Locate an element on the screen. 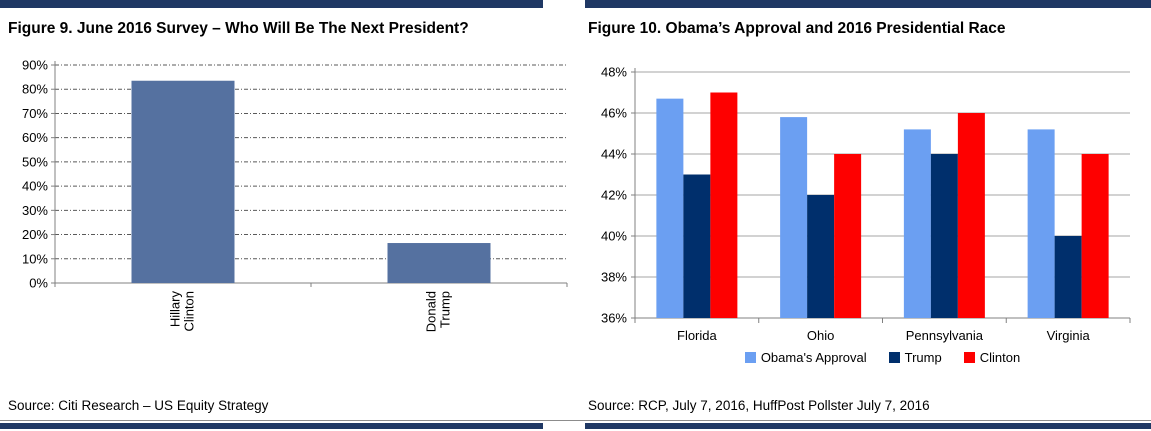  bar-clinton-ohio is located at coordinates (848, 236).